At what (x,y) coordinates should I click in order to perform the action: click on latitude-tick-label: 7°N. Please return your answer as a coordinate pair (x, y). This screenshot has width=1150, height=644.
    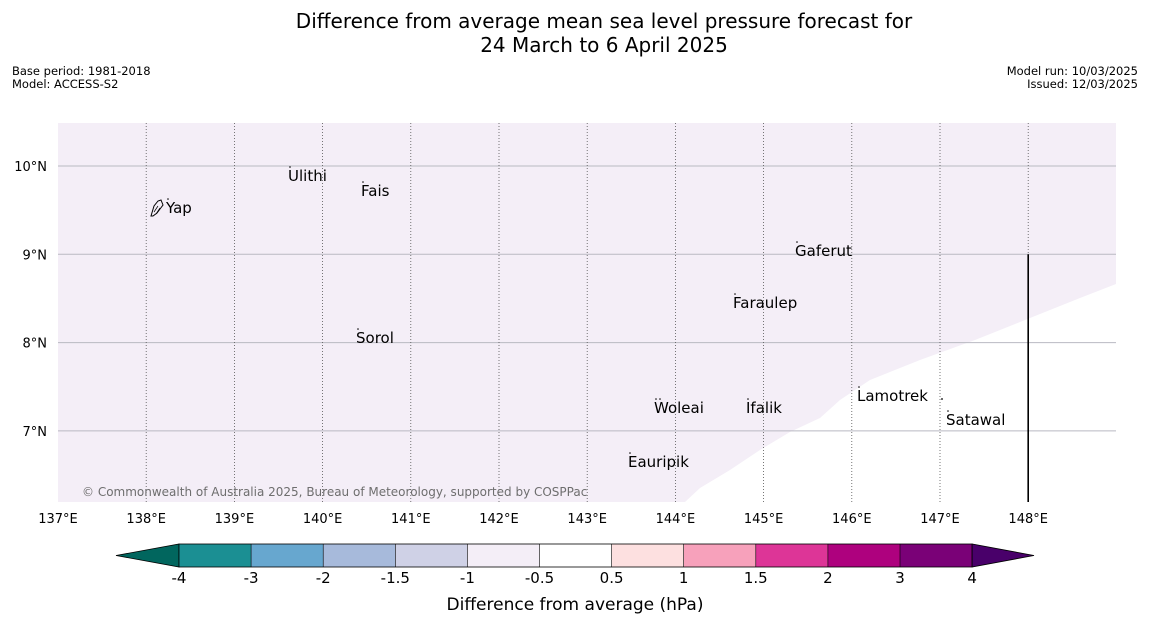
    Looking at the image, I should click on (35, 432).